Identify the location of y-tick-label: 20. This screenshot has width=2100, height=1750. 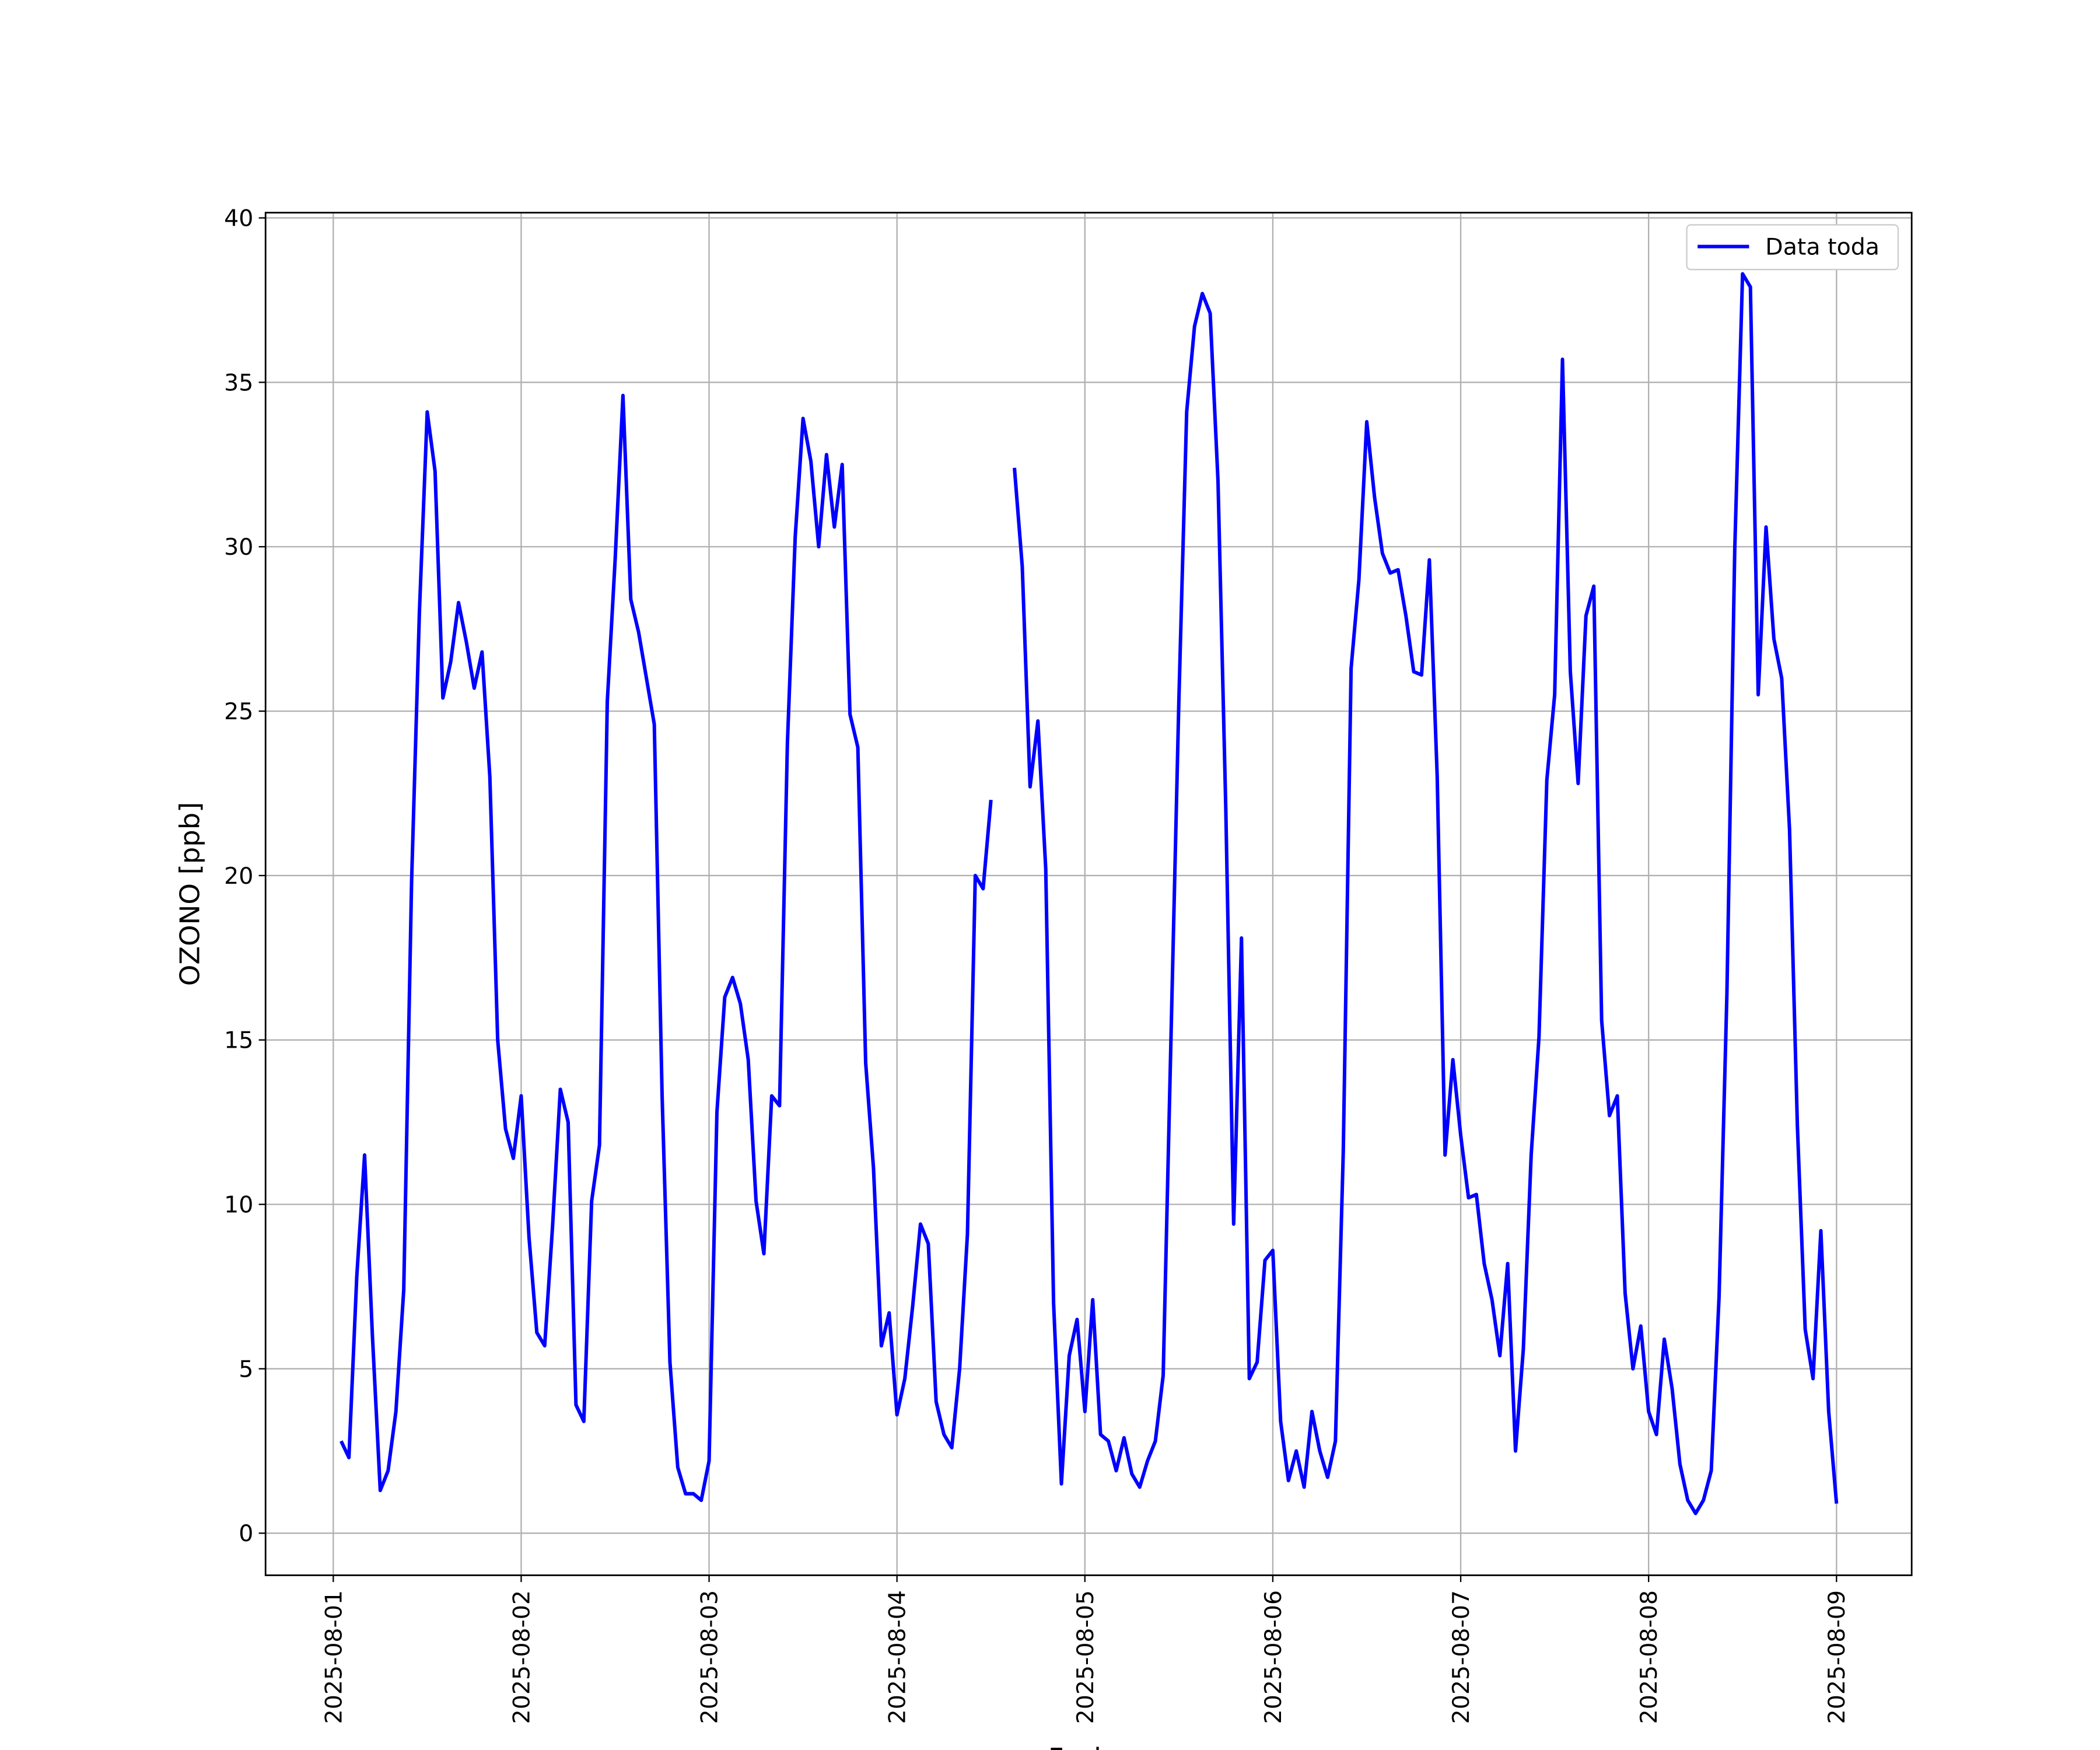
(238, 876).